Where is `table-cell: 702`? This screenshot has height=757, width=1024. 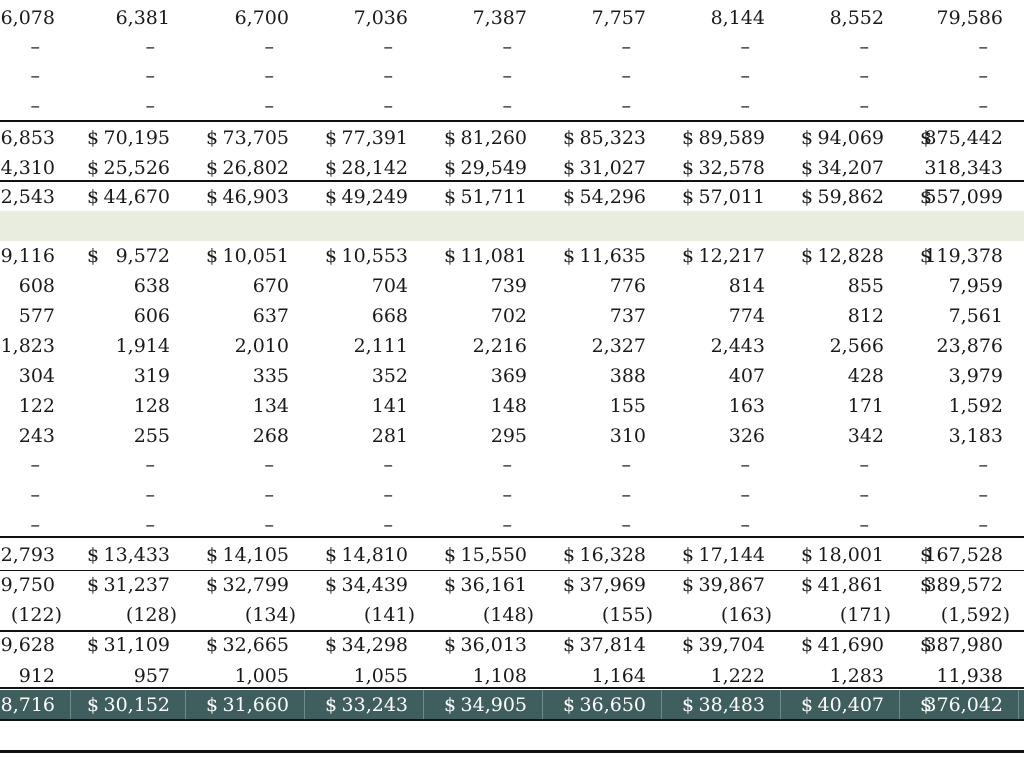 table-cell: 702 is located at coordinates (487, 316).